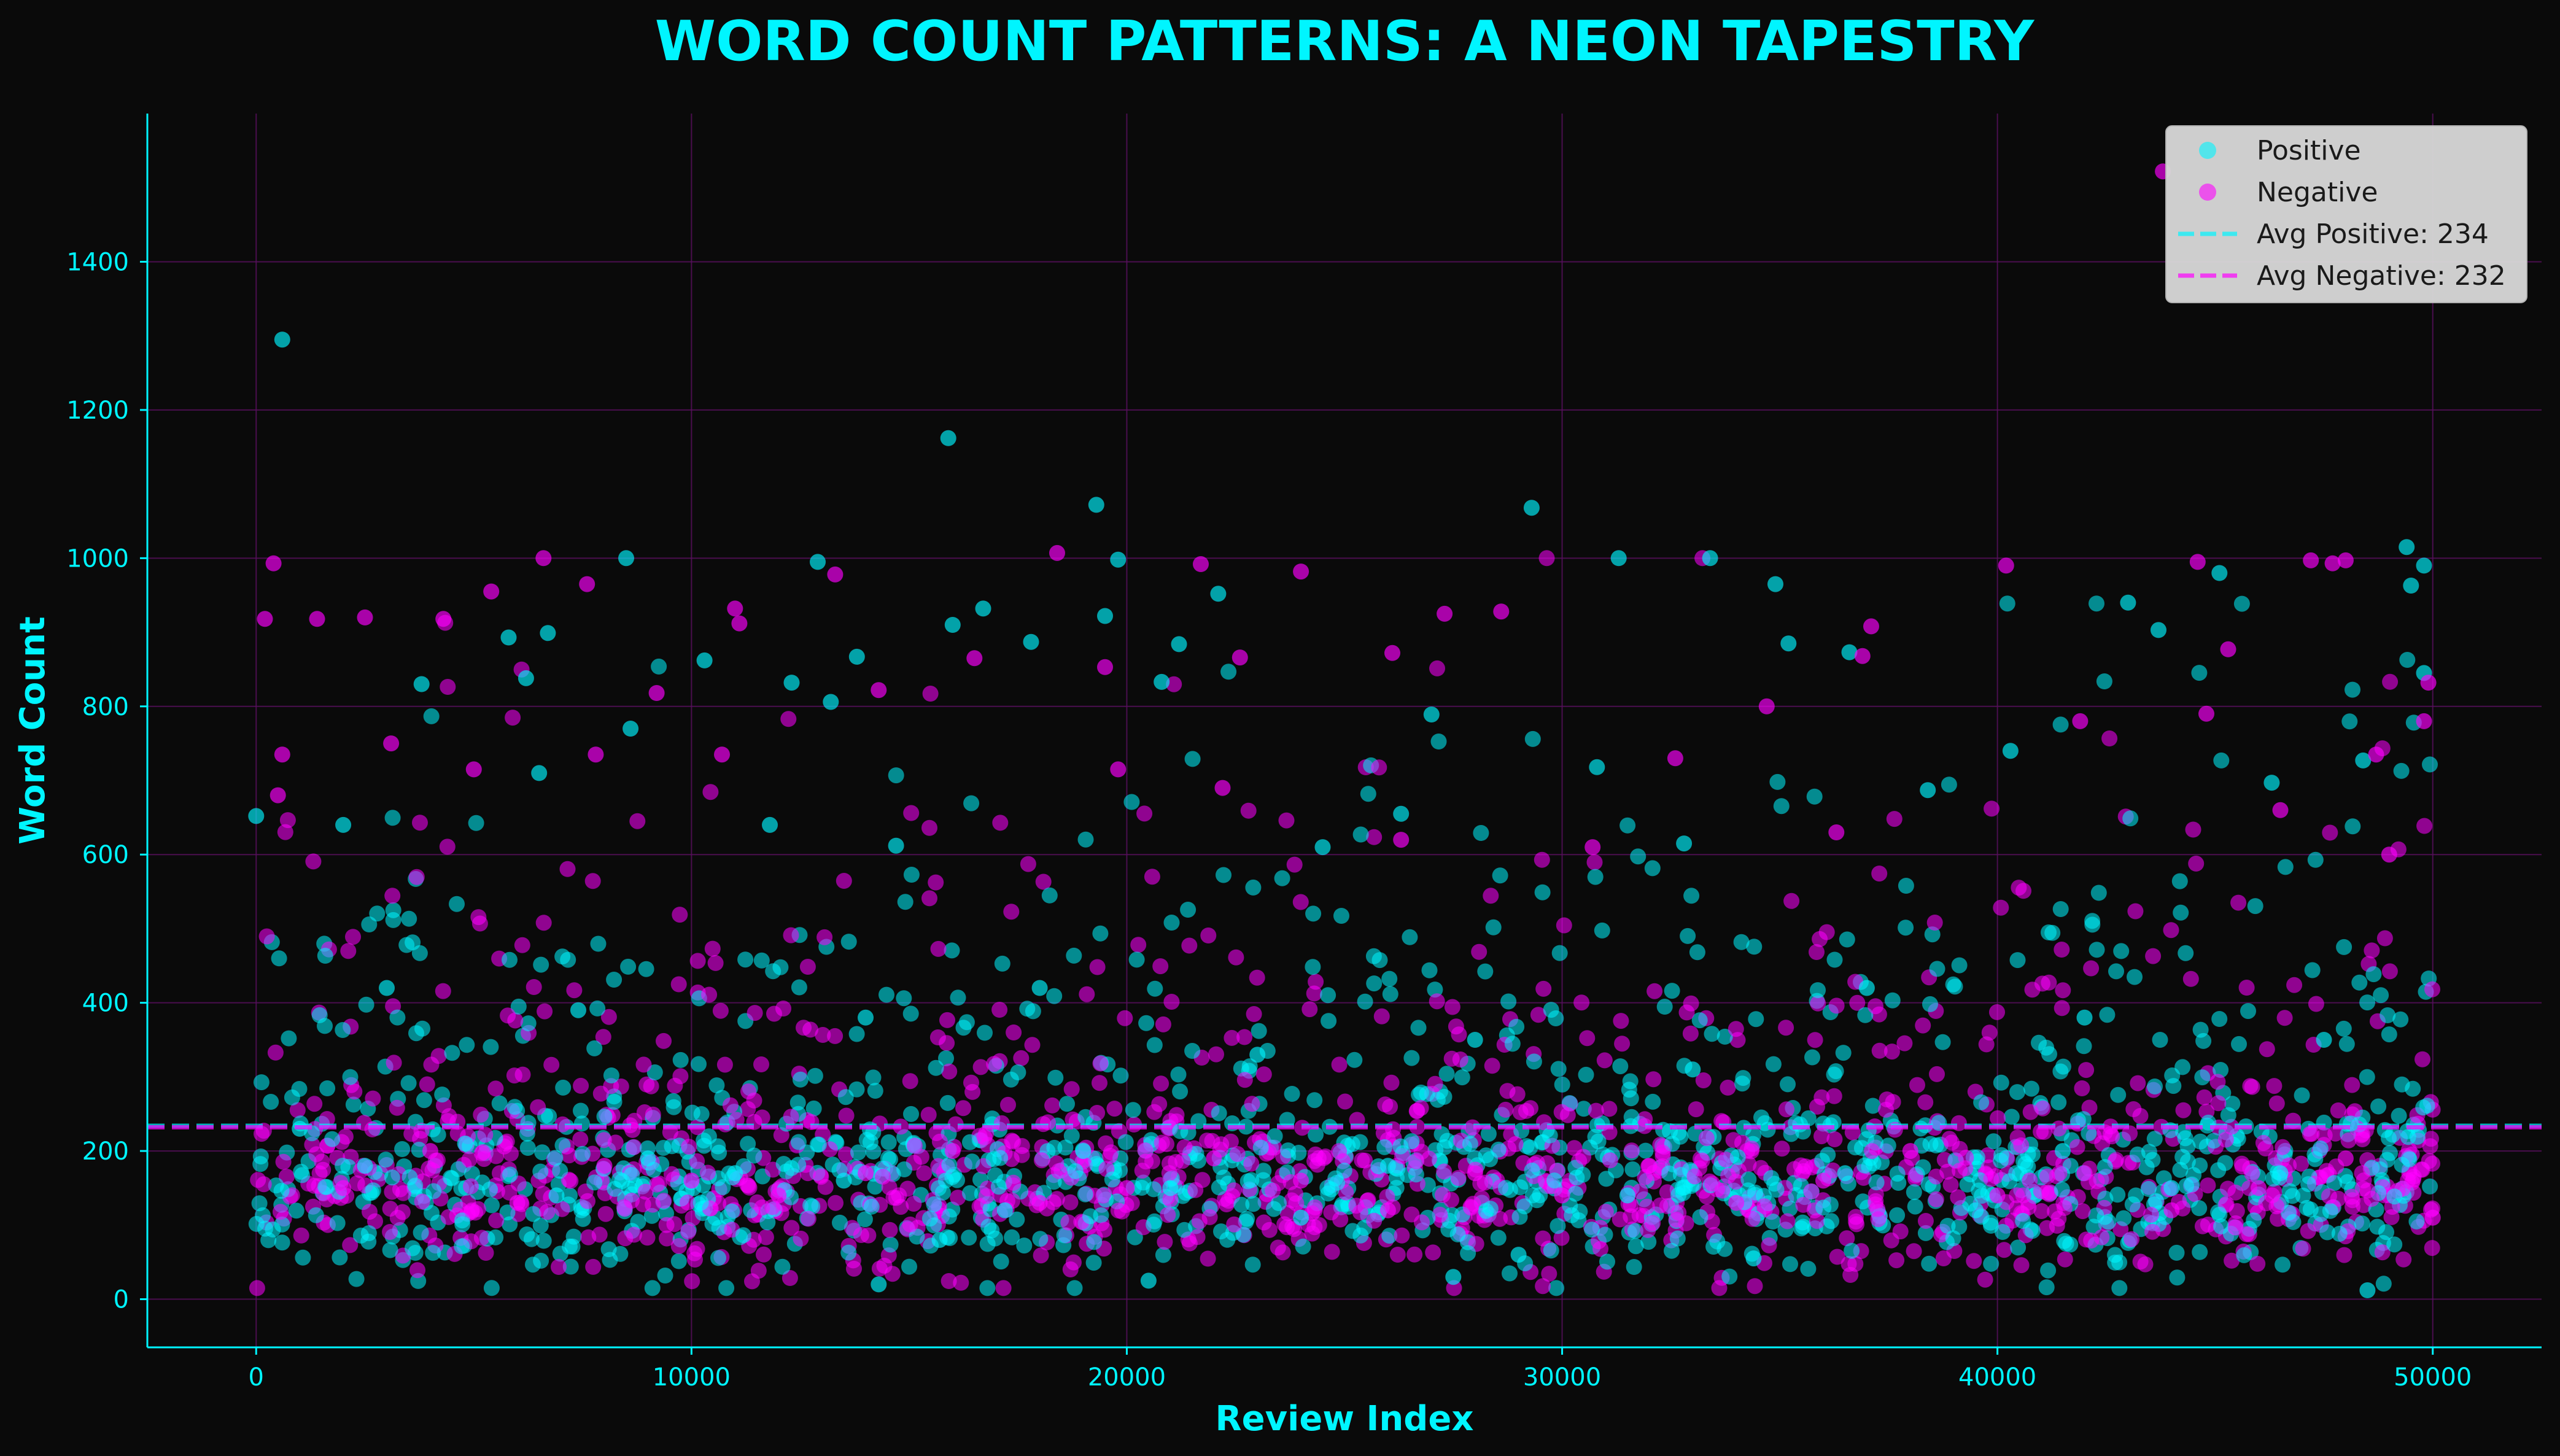 This screenshot has width=2560, height=1456. I want to click on legend-negative-label: Negative, so click(2317, 192).